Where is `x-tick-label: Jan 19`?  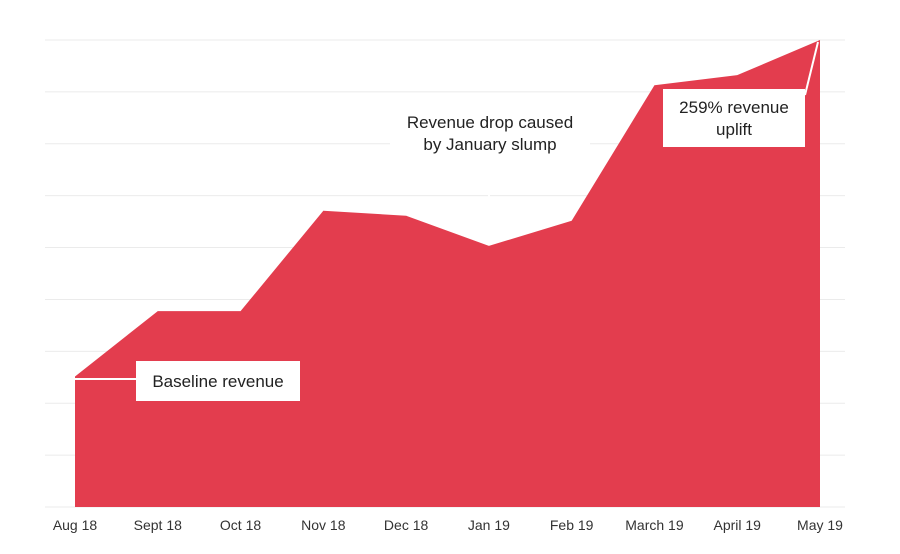
x-tick-label: Jan 19 is located at coordinates (489, 525).